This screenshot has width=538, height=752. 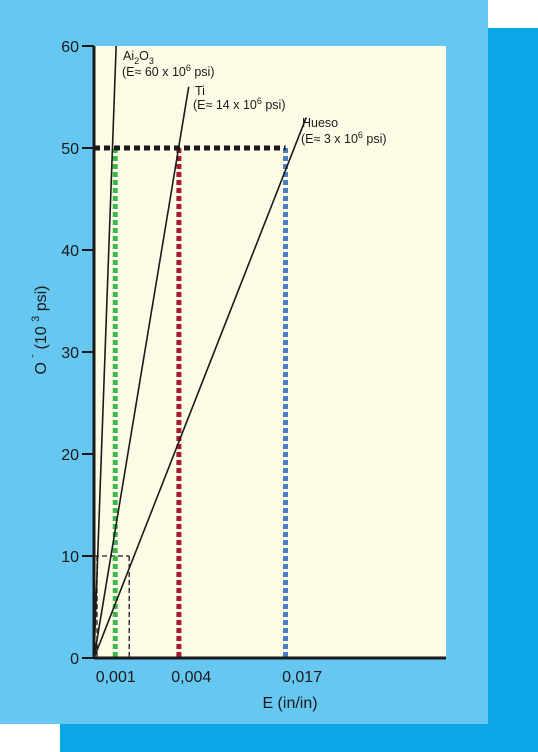 I want to click on y-tick-label: 50, so click(x=70, y=149).